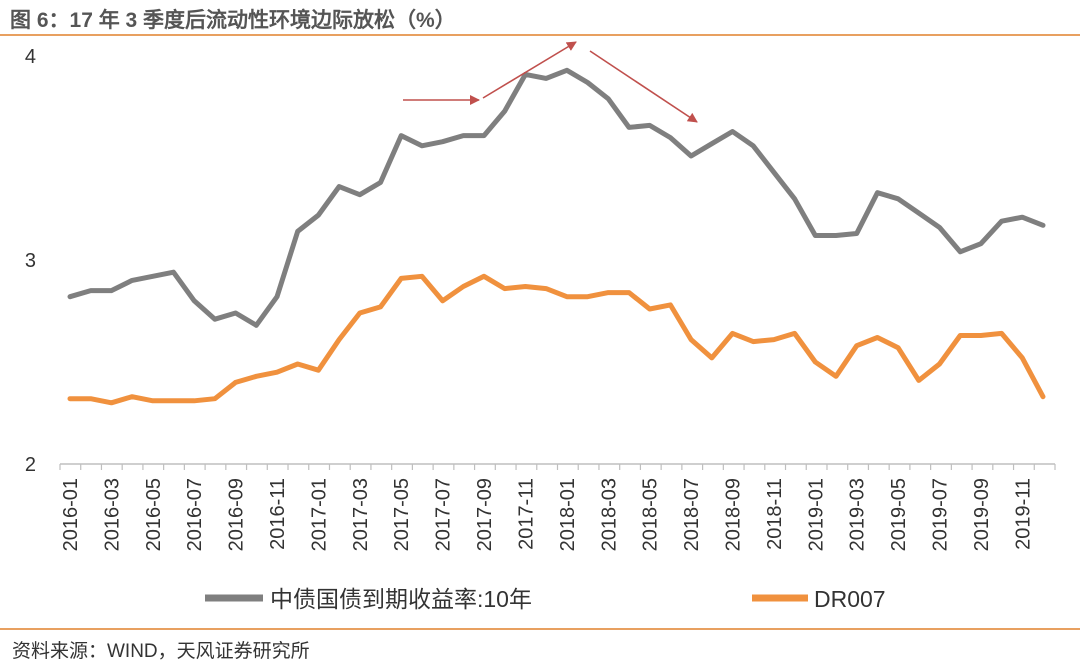 Image resolution: width=1080 pixels, height=663 pixels. What do you see at coordinates (850, 599) in the screenshot?
I see `legend-label: DR007` at bounding box center [850, 599].